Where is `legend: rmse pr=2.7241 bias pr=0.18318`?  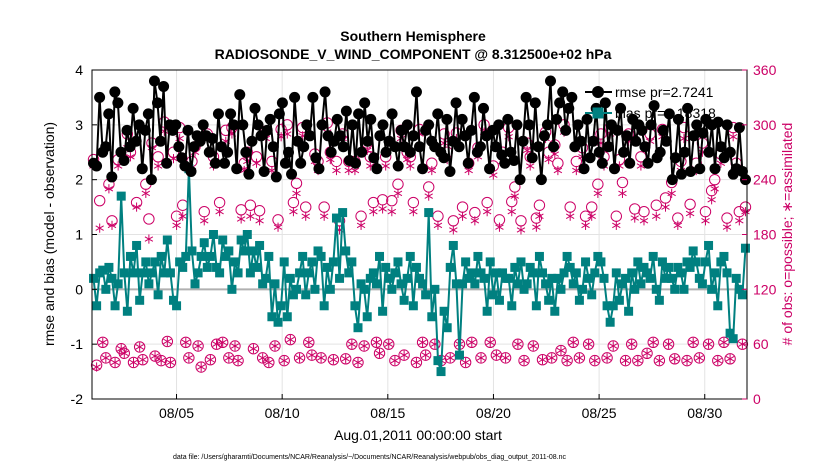 legend: rmse pr=2.7241 bias pr=0.18318 is located at coordinates (650, 102).